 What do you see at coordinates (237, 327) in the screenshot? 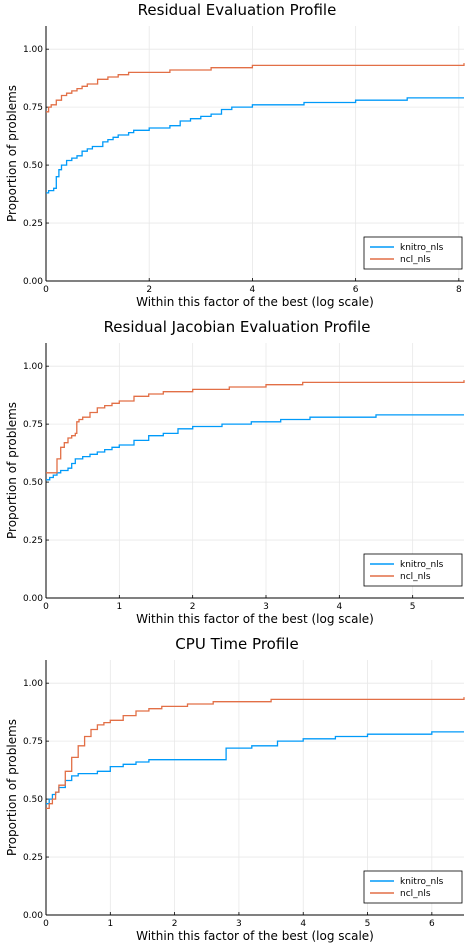
I see `chart-title: Residual Jacobian Evaluation Profile` at bounding box center [237, 327].